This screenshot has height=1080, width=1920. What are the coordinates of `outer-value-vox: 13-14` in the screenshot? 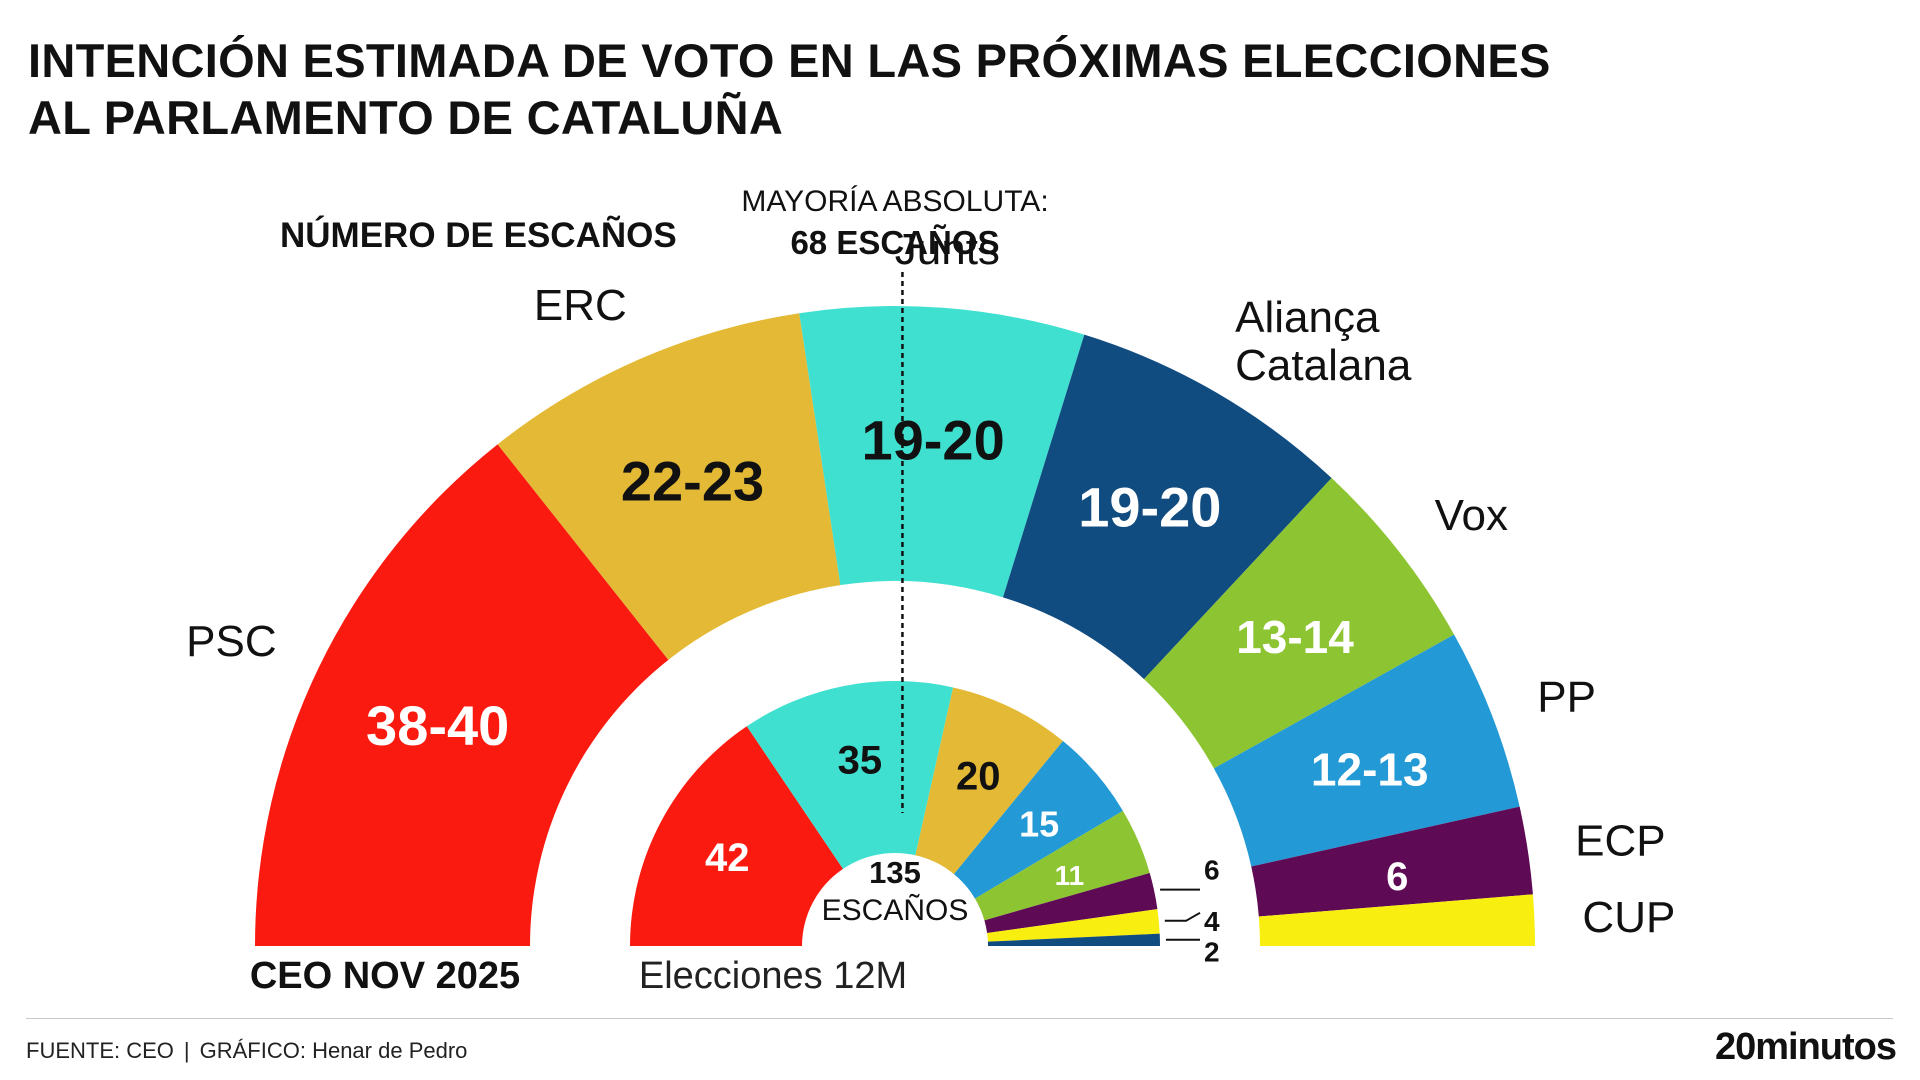 It's located at (1295, 637).